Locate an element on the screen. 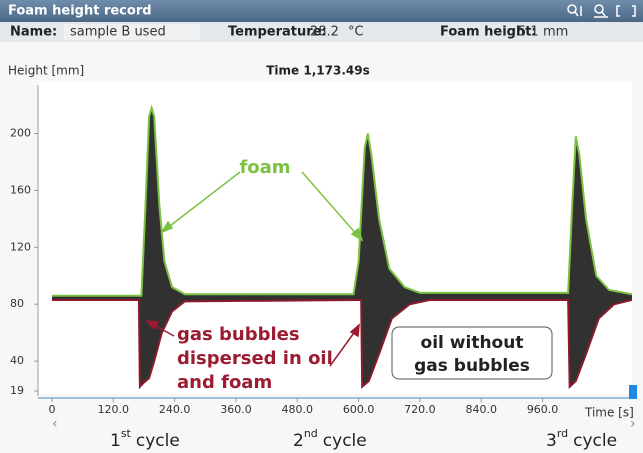 The width and height of the screenshot is (643, 453). gas-annotation: gas bubbles is located at coordinates (238, 334).